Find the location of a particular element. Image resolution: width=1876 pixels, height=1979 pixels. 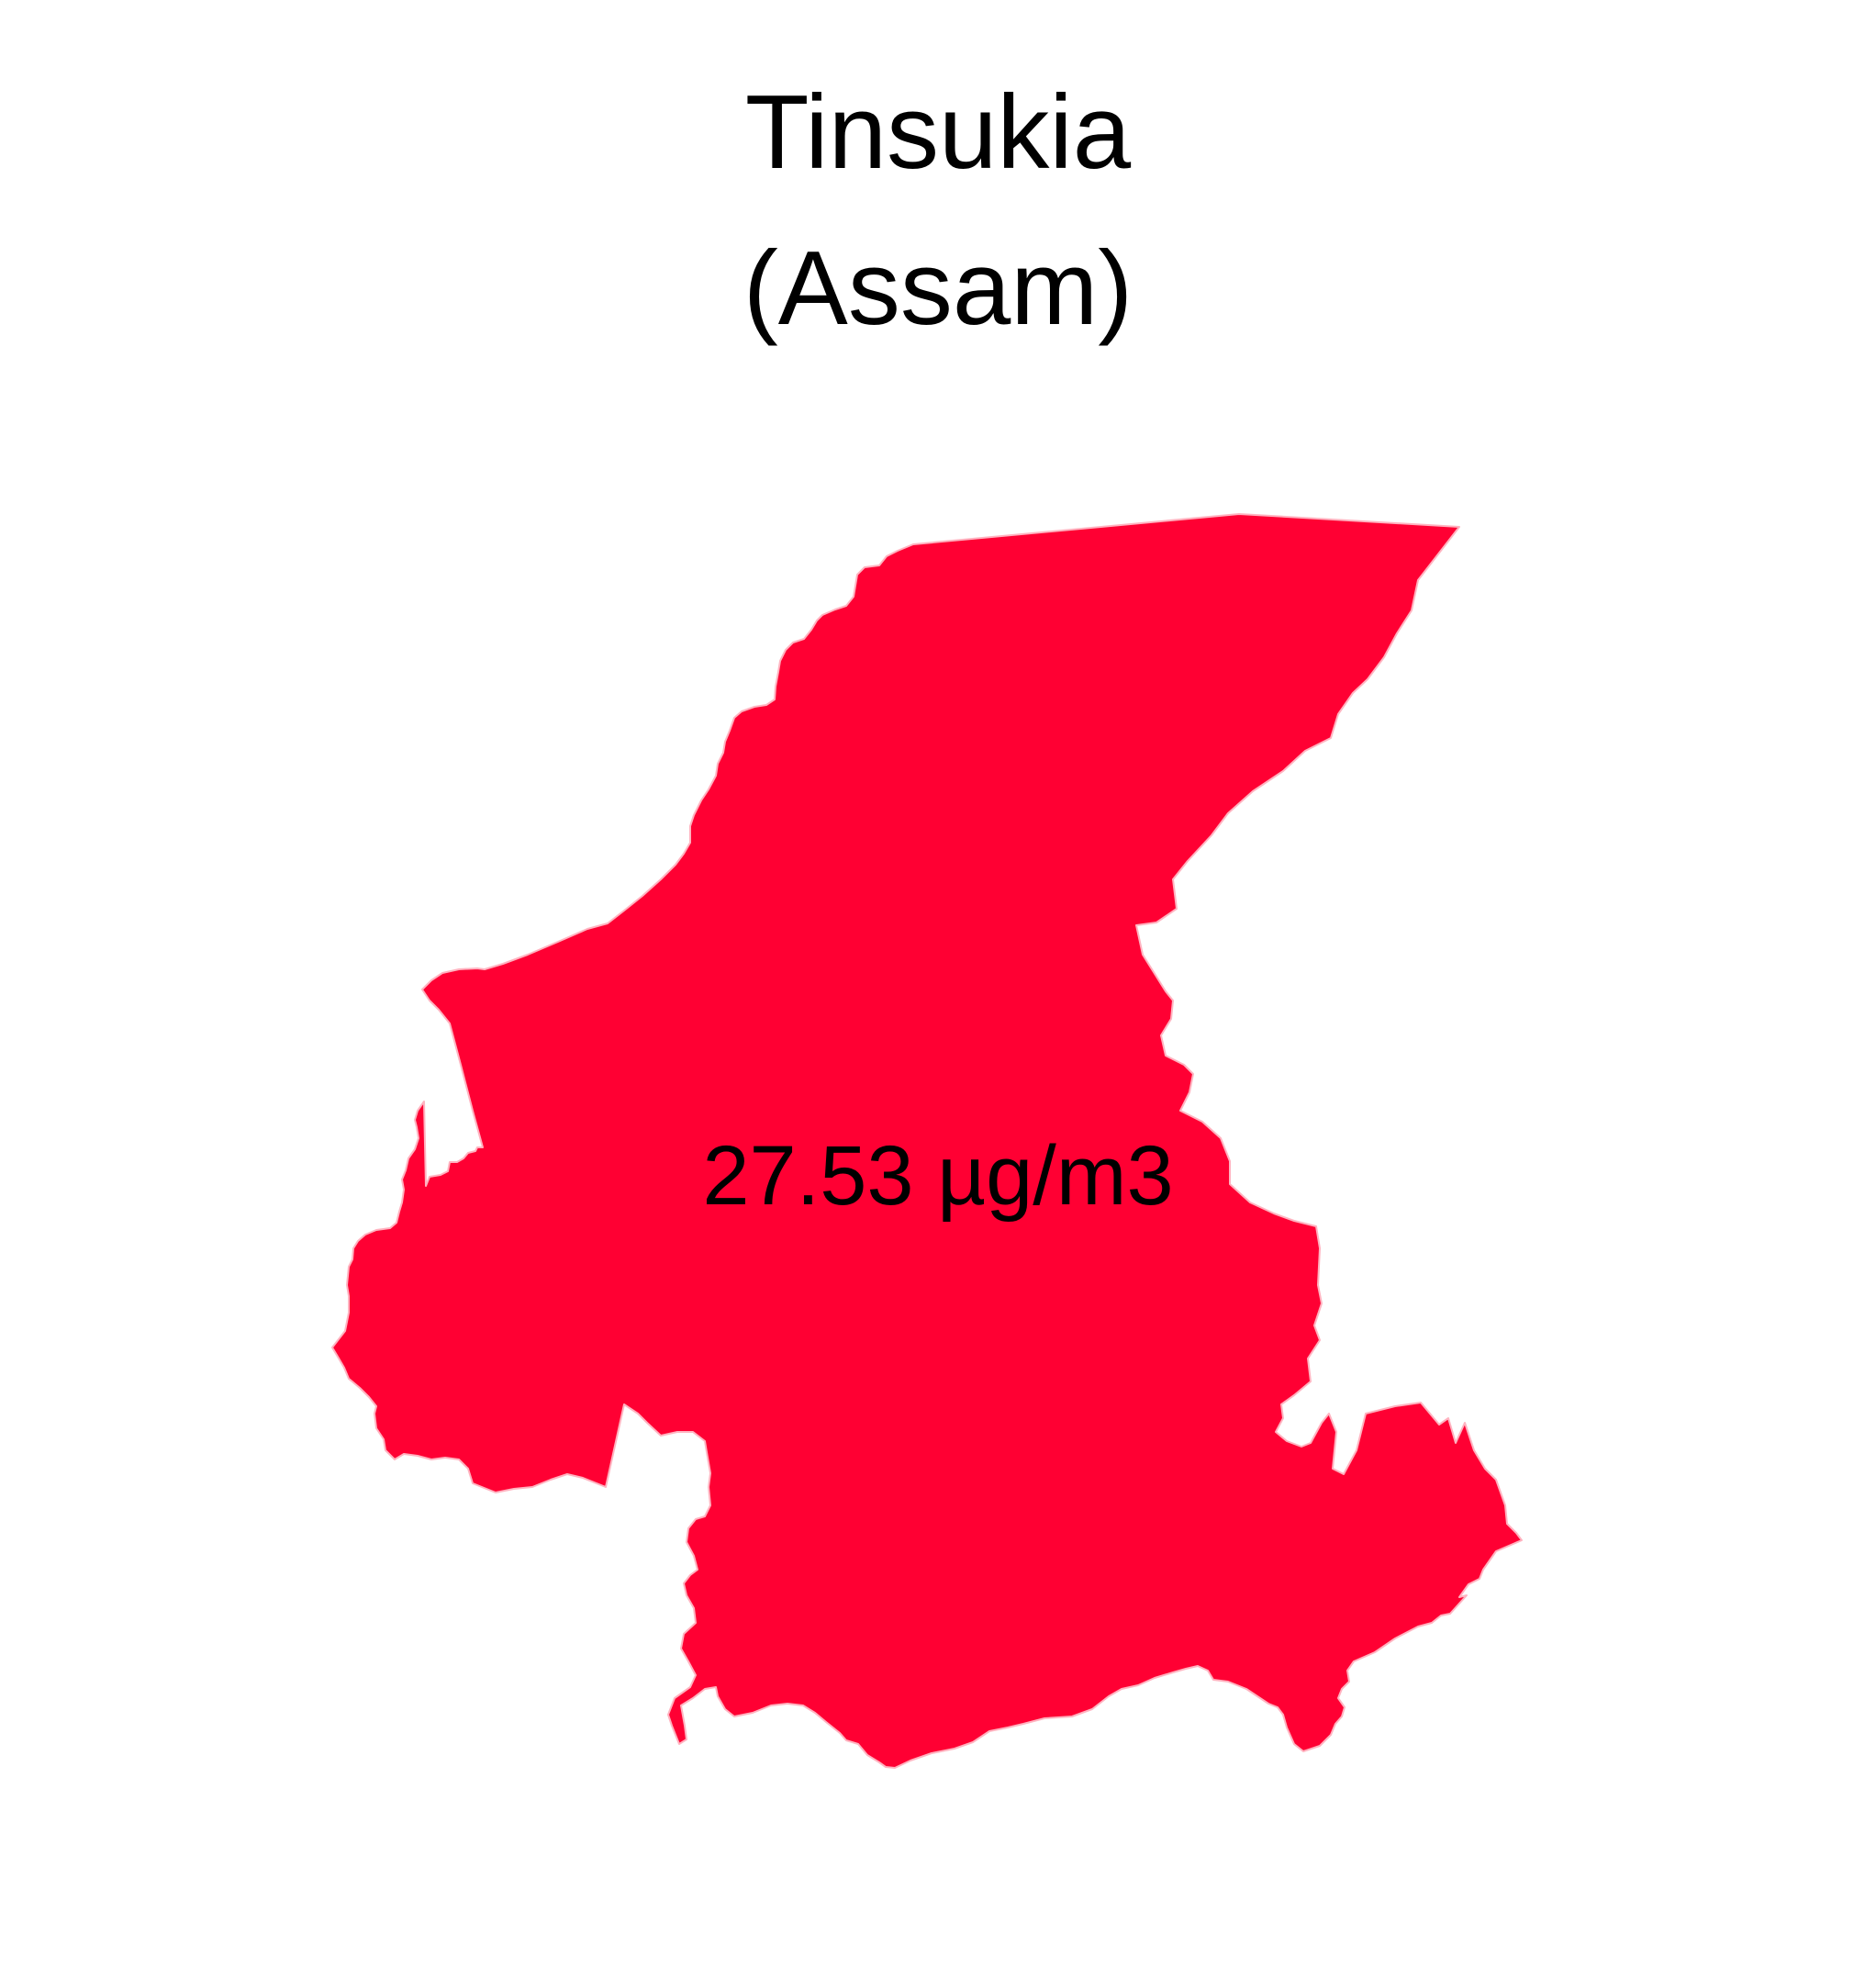

district-name: Tinsukia is located at coordinates (938, 132).